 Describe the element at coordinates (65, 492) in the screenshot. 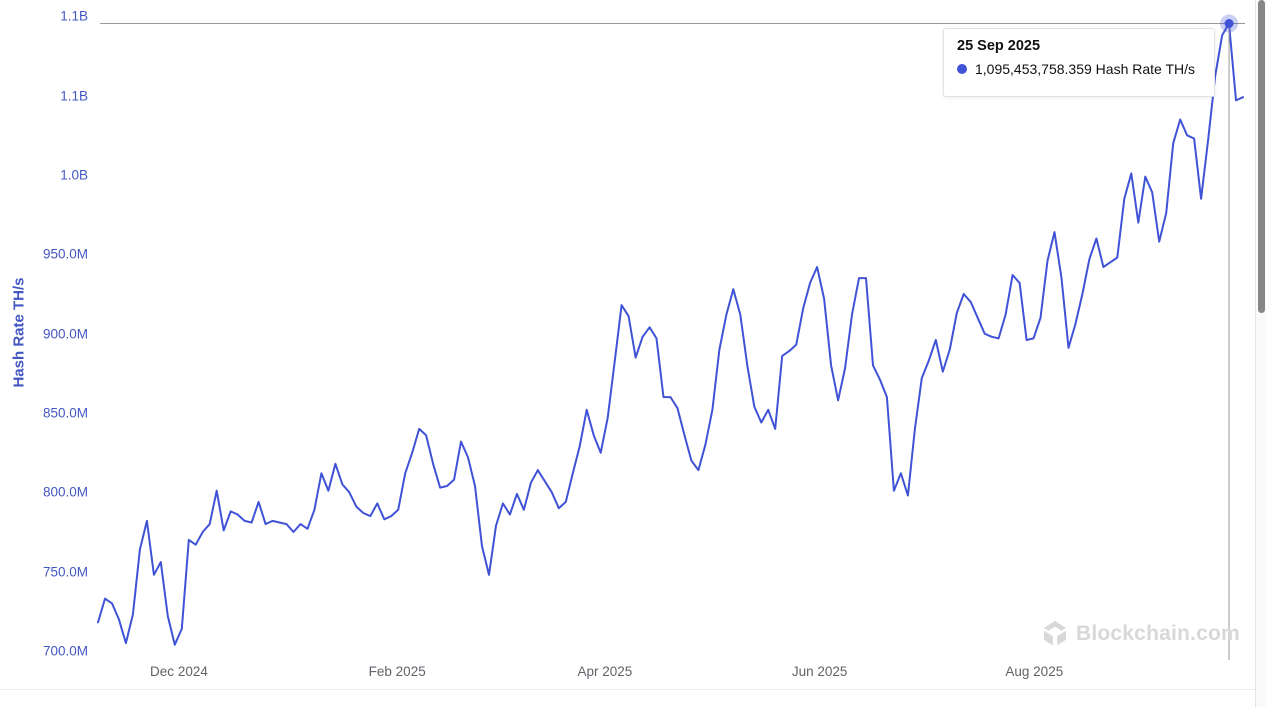

I see `y-tick-label: 800.0M` at that location.